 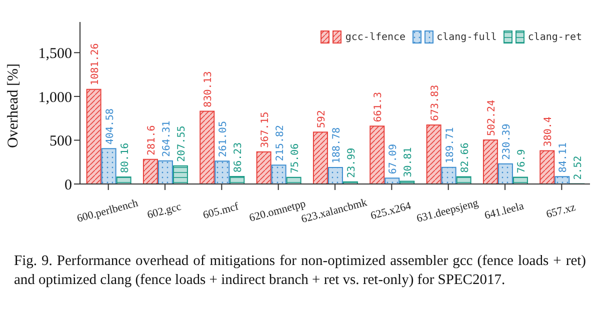 What do you see at coordinates (13, 105) in the screenshot?
I see `y-axis-title: Overhead [%]` at bounding box center [13, 105].